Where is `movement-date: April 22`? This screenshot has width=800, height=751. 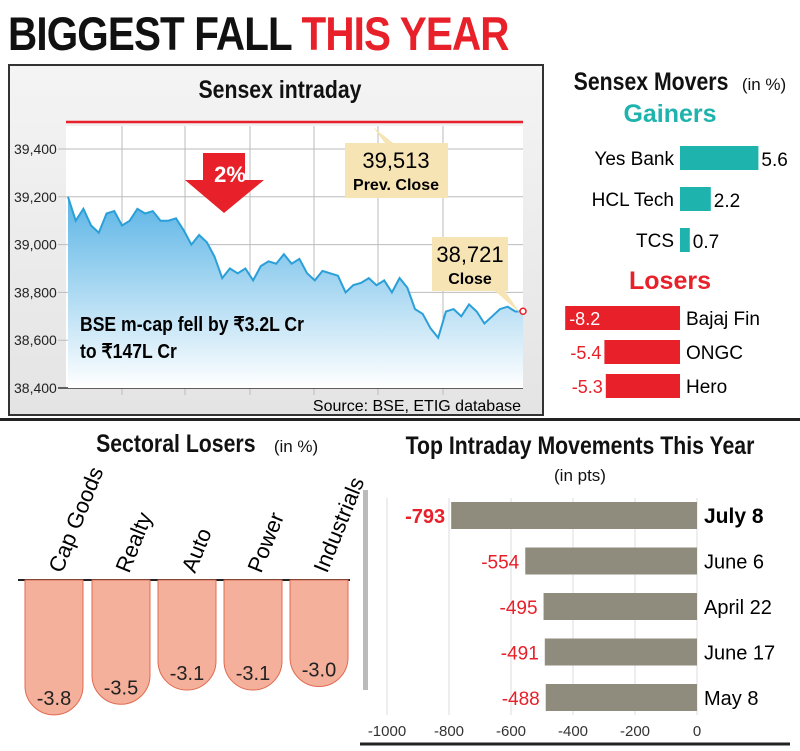 movement-date: April 22 is located at coordinates (738, 608).